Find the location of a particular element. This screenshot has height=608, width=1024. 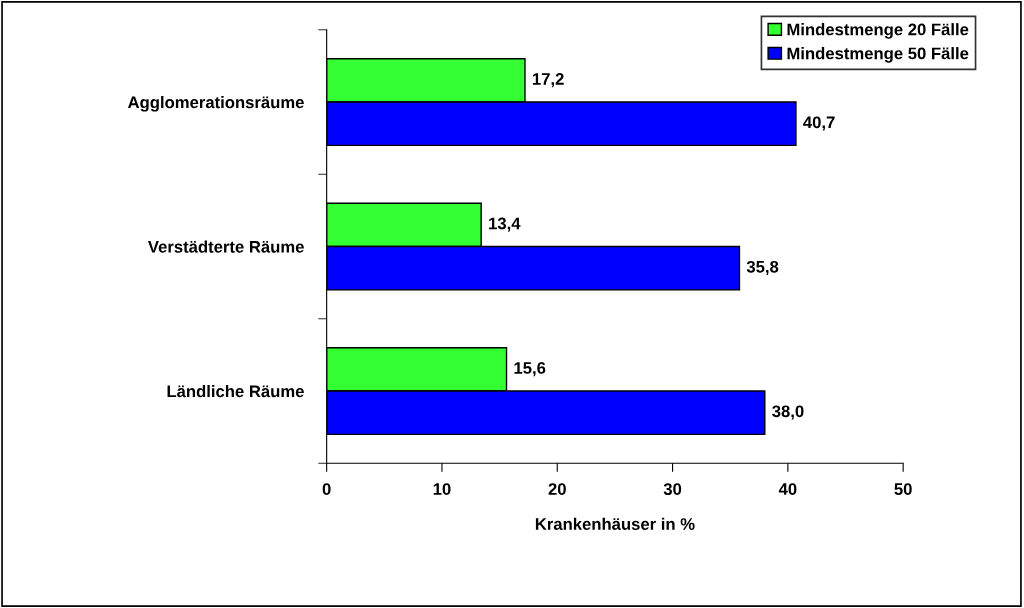

data-label: 17,2 is located at coordinates (548, 80).